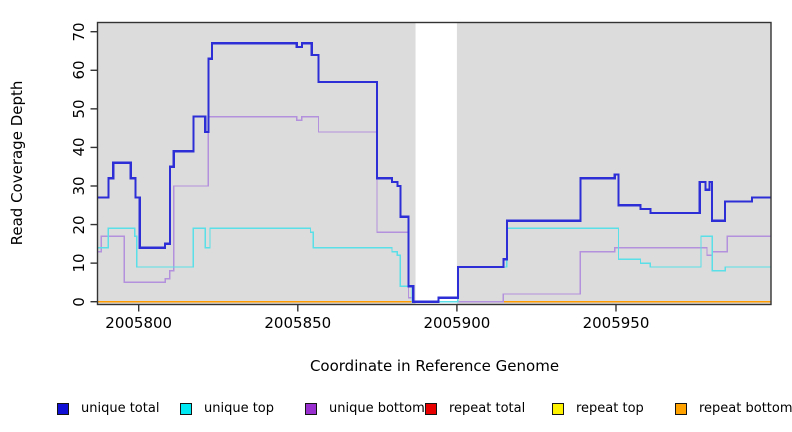 Image resolution: width=792 pixels, height=432 pixels. I want to click on legend-swatch-unique-bottom-icon, so click(311, 408).